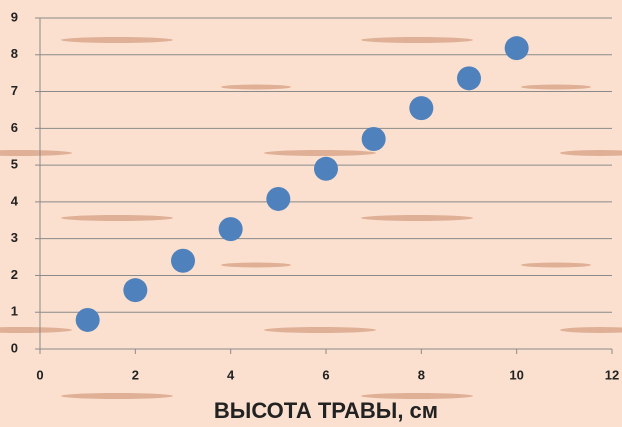 The height and width of the screenshot is (427, 622). What do you see at coordinates (14, 90) in the screenshot?
I see `y-tick-label: 7` at bounding box center [14, 90].